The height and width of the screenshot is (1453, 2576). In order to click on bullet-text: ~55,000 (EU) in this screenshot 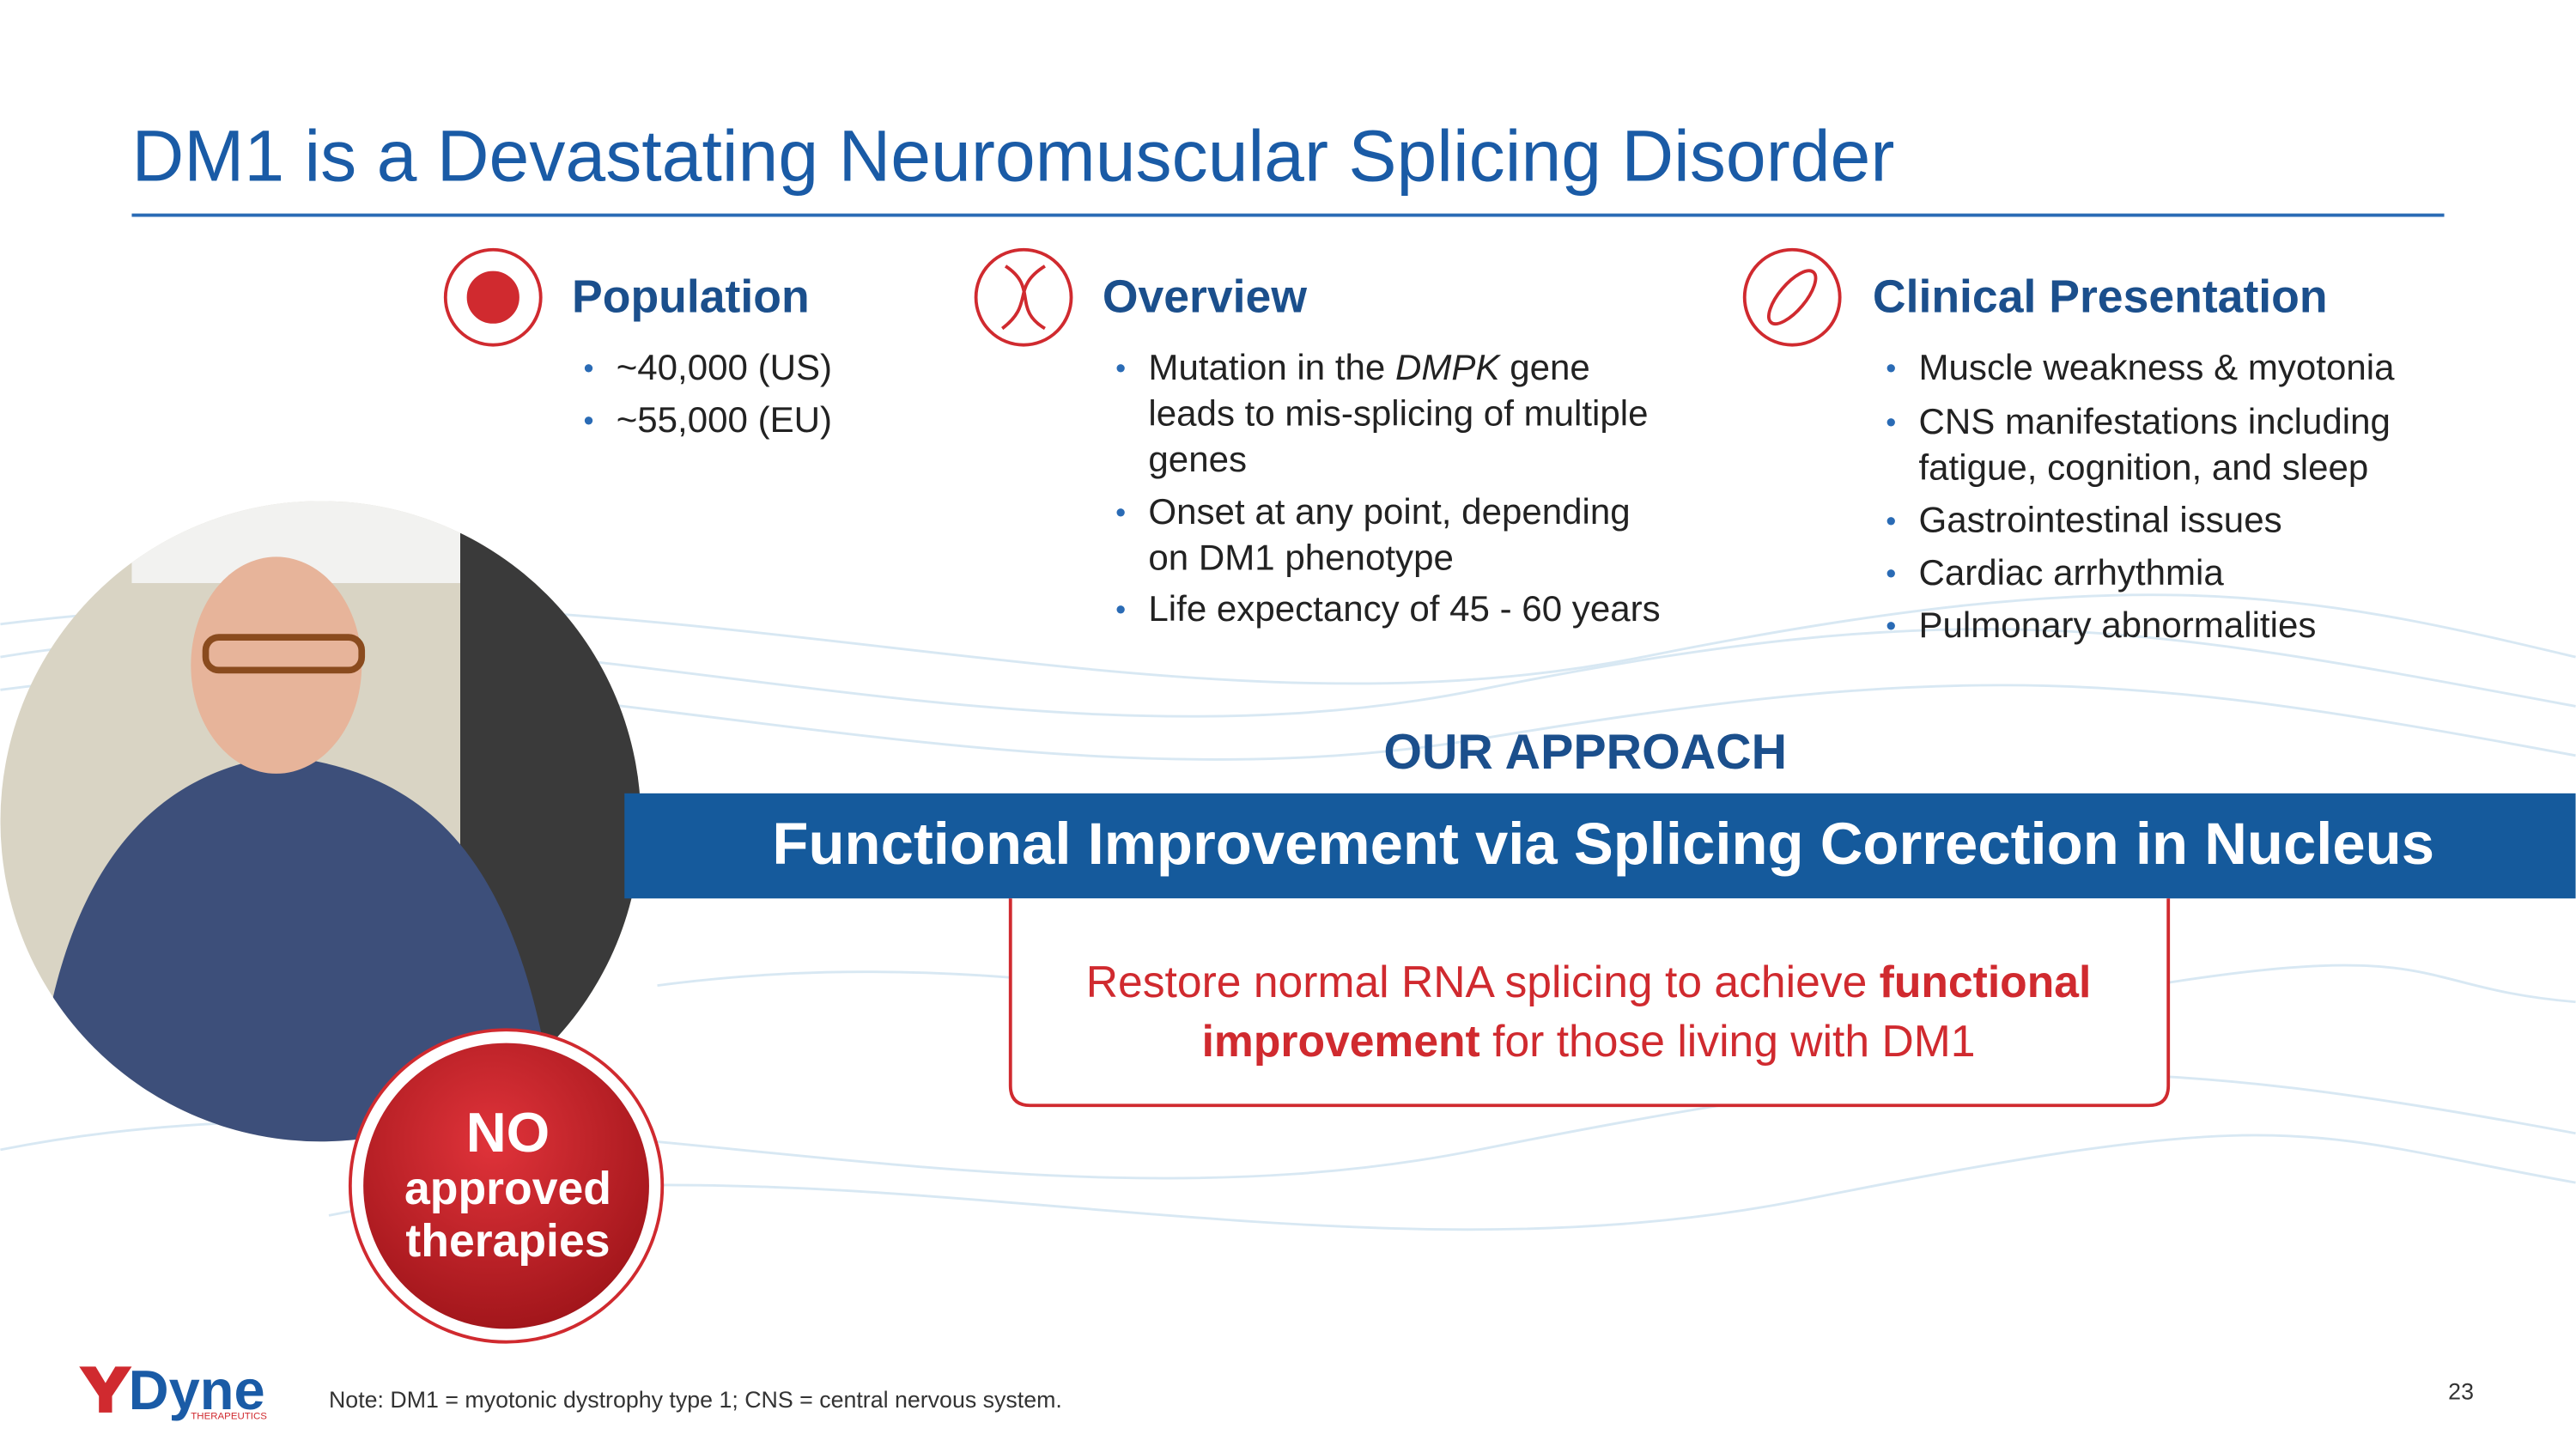, I will do `click(724, 420)`.